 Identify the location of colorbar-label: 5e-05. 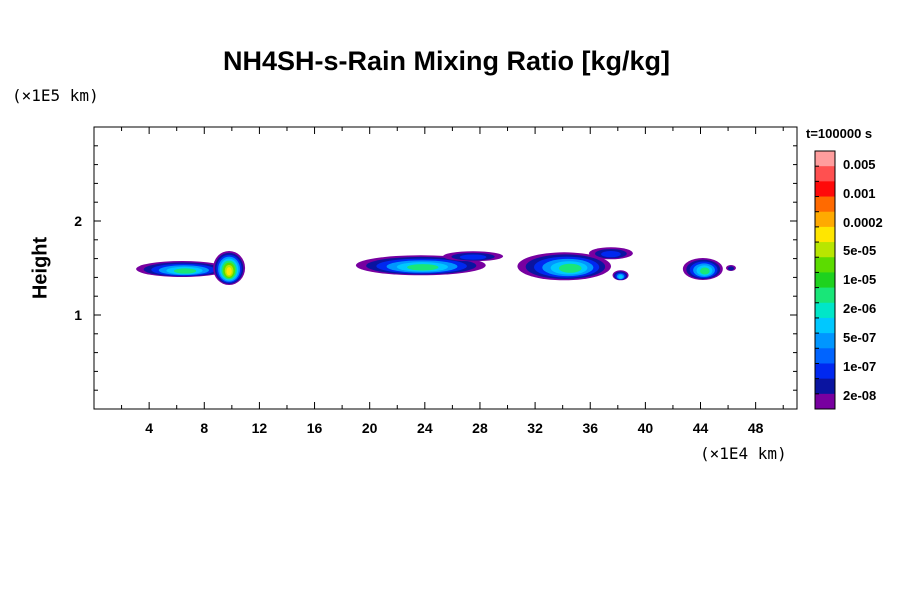
(859, 250).